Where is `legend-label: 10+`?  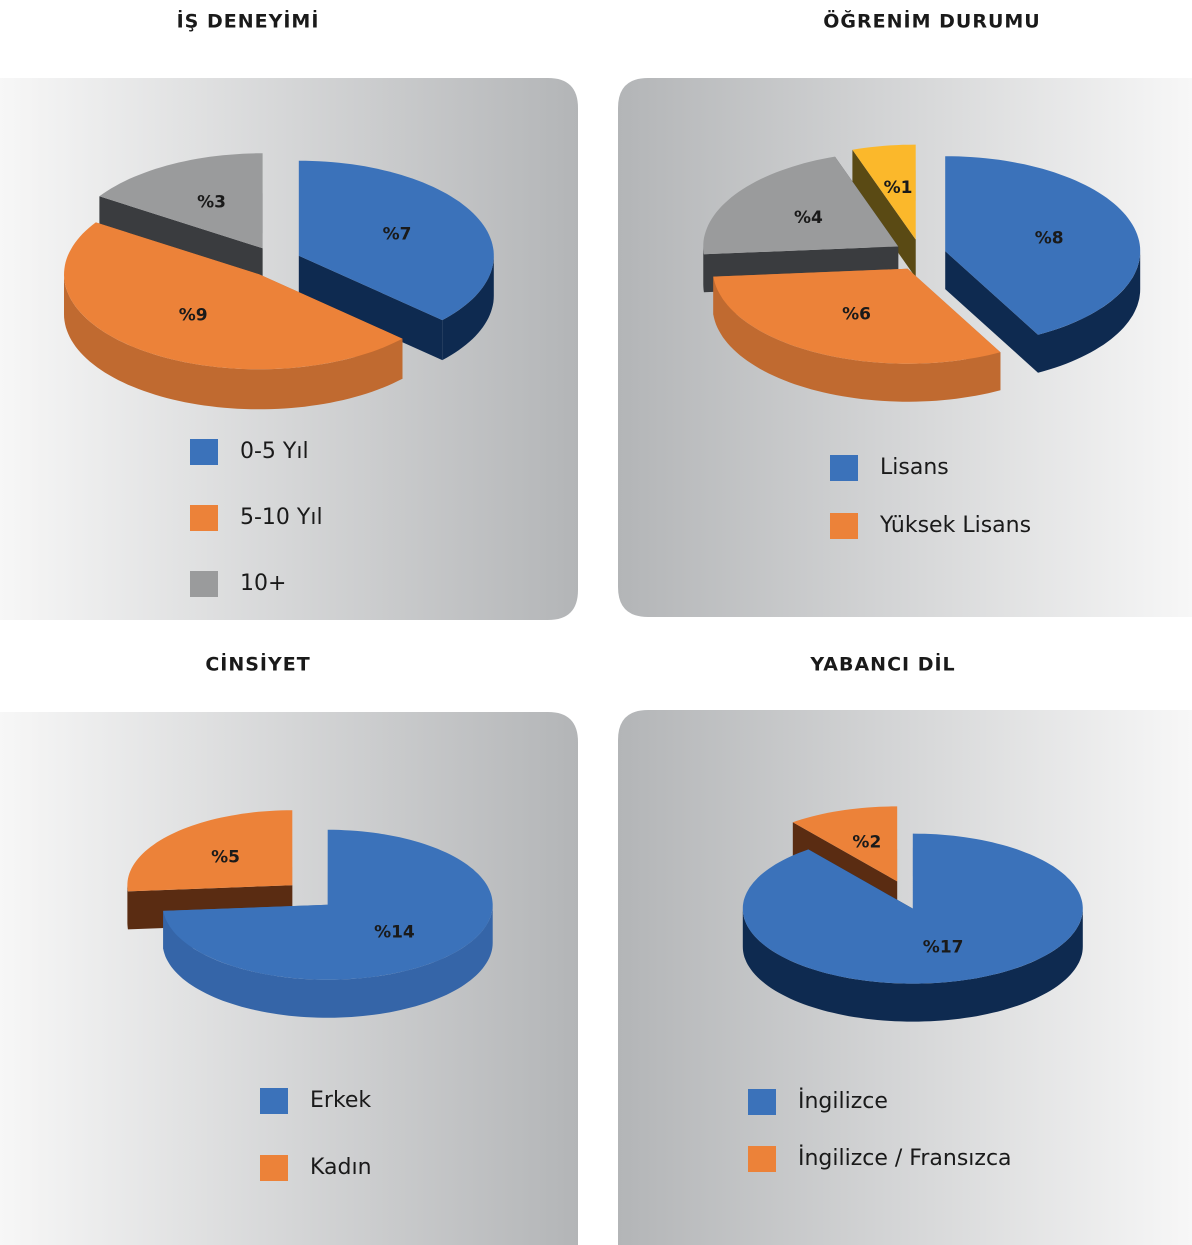 legend-label: 10+ is located at coordinates (263, 583).